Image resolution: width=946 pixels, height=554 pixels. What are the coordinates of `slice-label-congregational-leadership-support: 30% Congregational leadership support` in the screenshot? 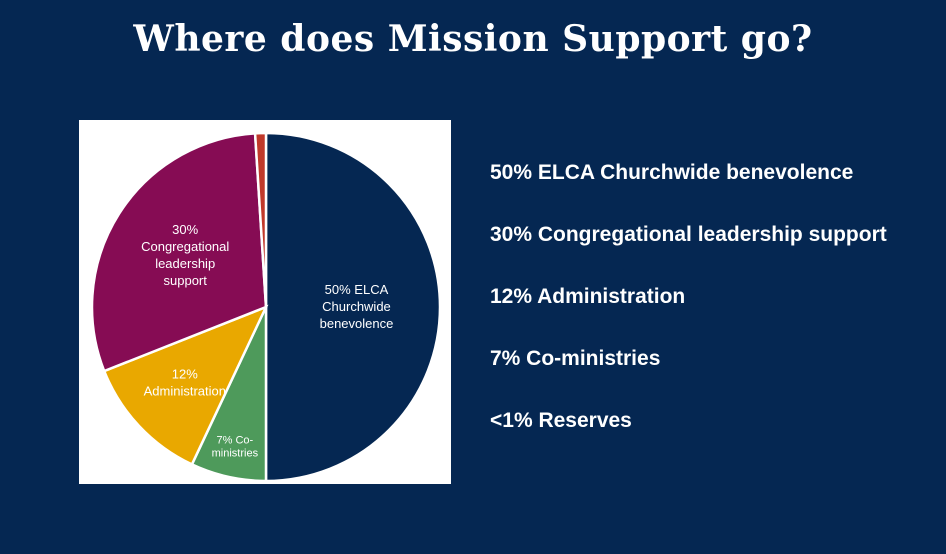 It's located at (185, 255).